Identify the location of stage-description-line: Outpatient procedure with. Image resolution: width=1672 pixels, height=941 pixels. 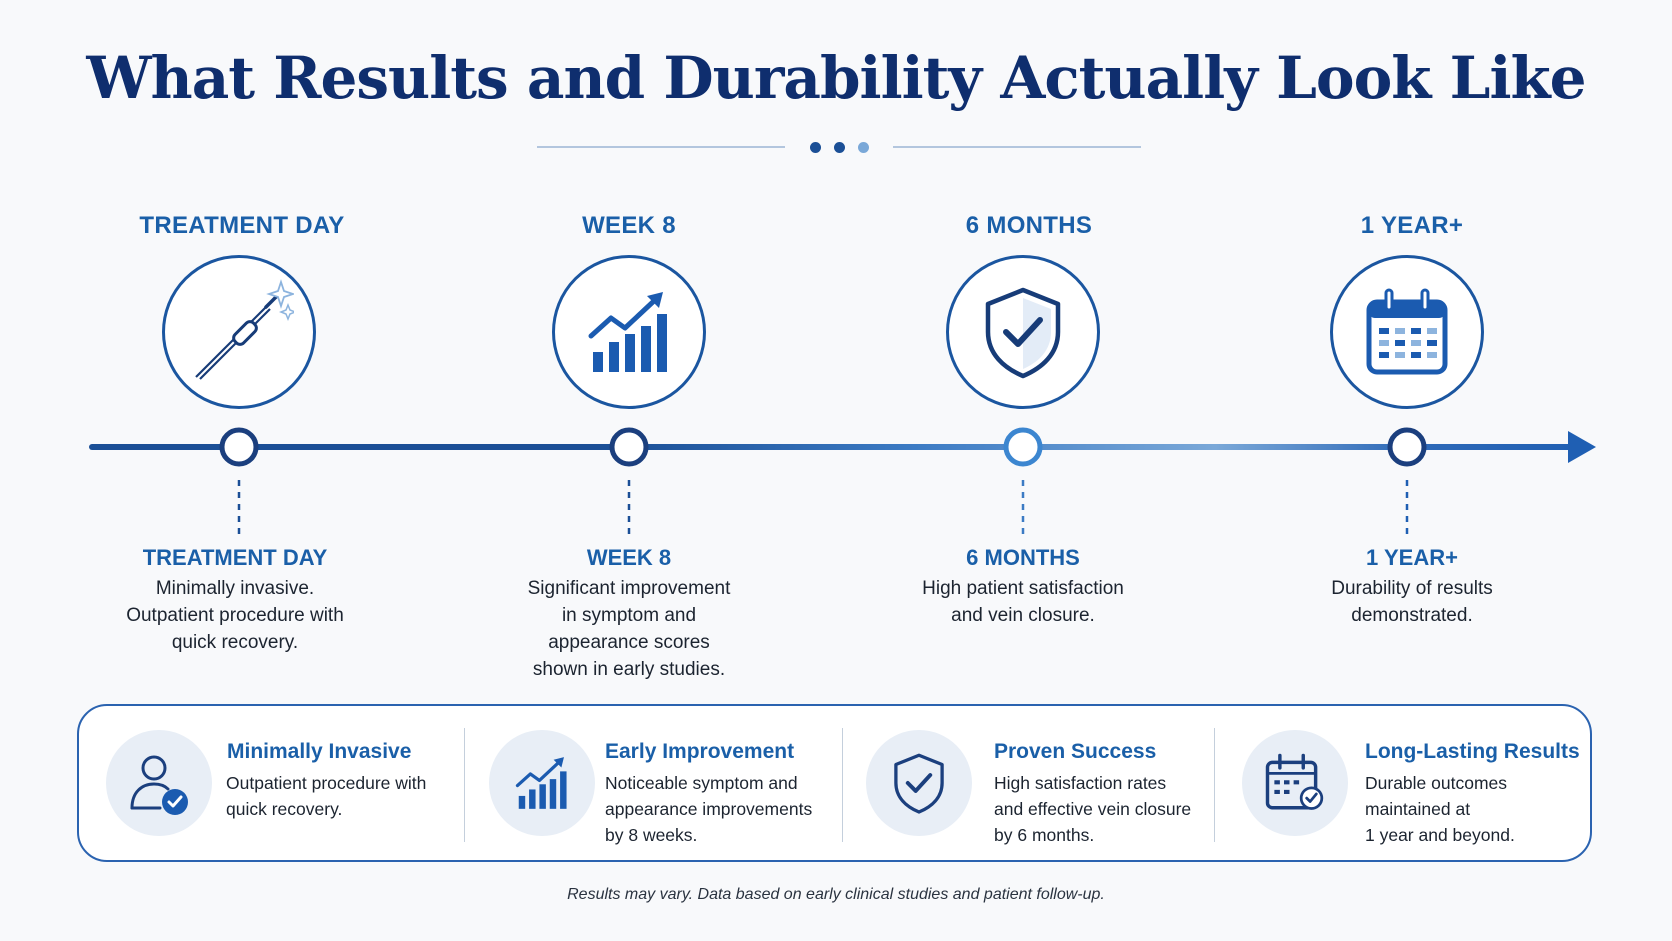
(235, 615).